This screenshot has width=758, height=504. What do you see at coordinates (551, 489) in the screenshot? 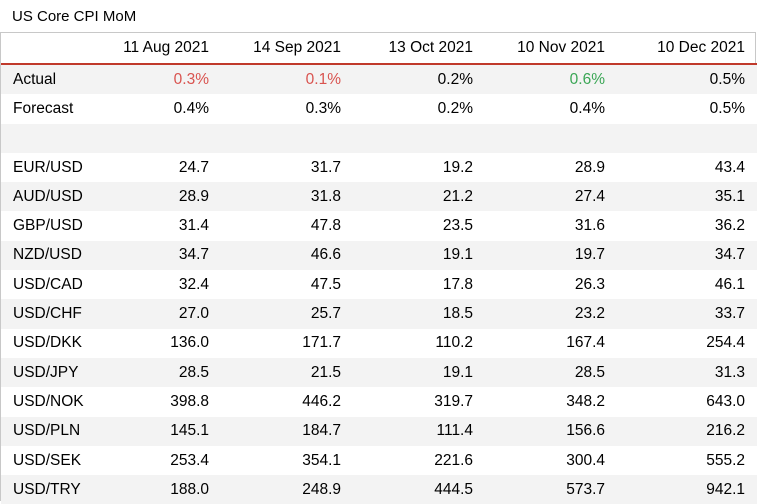
I see `value-cell: 573.7` at bounding box center [551, 489].